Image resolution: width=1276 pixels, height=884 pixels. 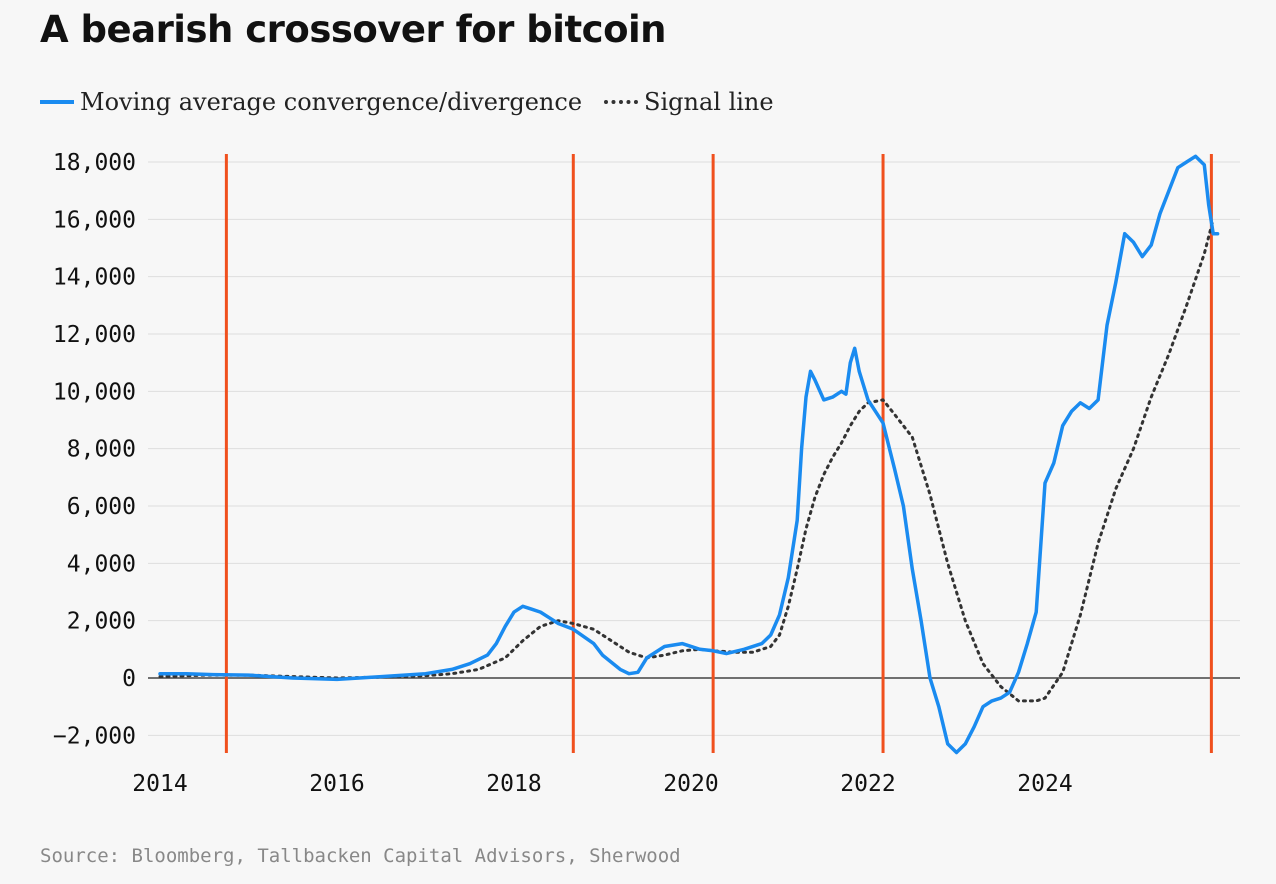 I want to click on y-tick-label: 14,000, so click(x=94, y=278).